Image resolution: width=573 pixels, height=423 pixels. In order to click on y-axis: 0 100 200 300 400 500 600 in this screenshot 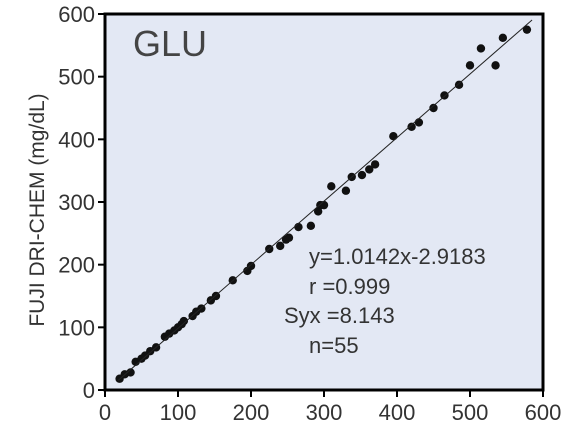, I will do `click(81, 202)`.